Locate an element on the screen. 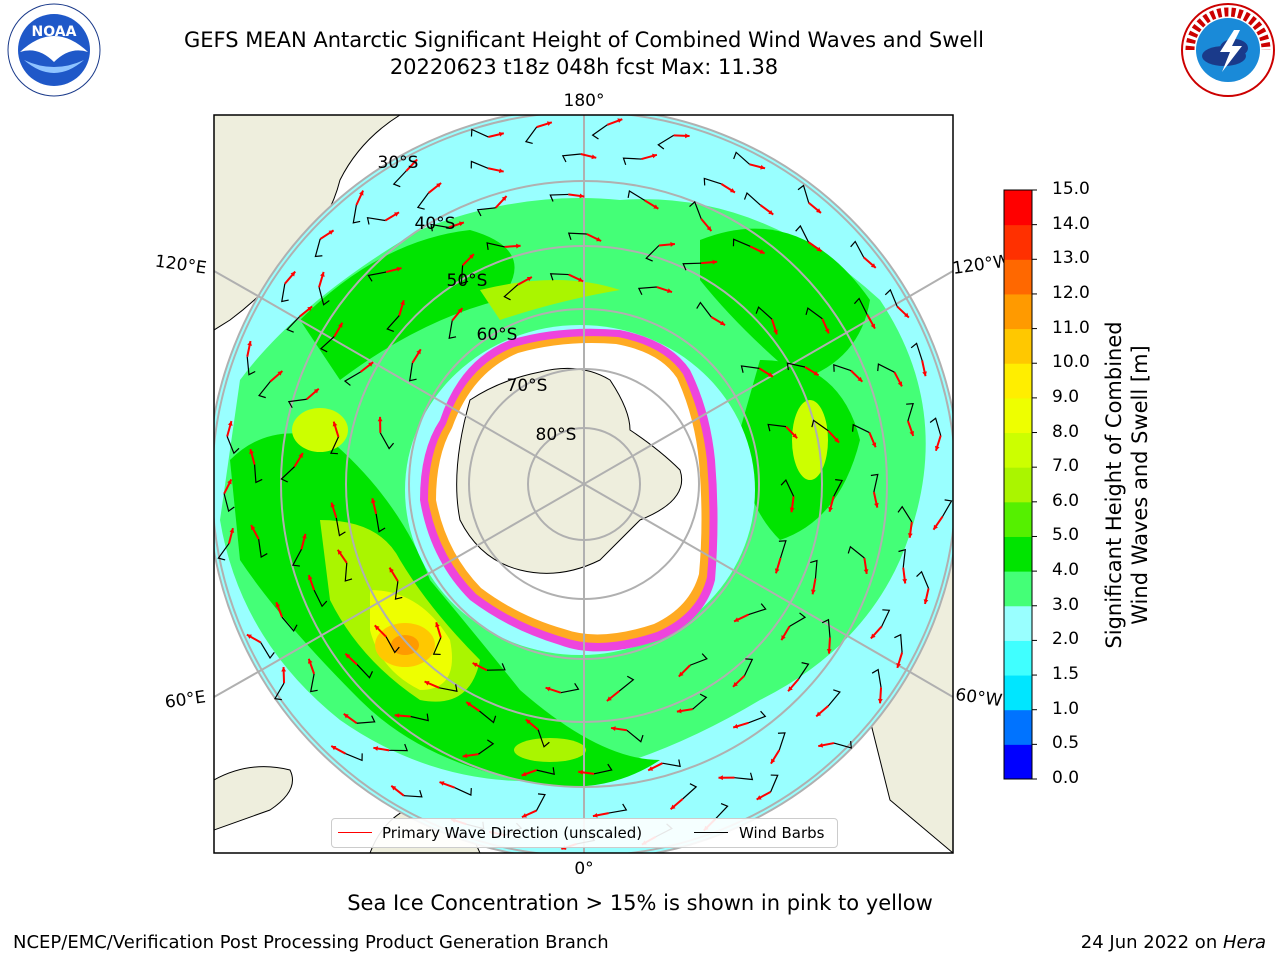 The image size is (1280, 960). colorbar-frame is located at coordinates (1018, 484).